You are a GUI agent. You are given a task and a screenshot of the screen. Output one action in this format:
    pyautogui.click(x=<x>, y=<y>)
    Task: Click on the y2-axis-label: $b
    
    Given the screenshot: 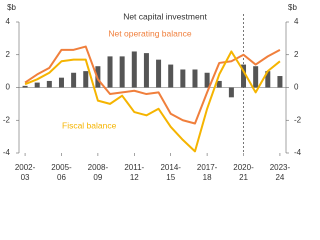 What is the action you would take?
    pyautogui.click(x=292, y=7)
    